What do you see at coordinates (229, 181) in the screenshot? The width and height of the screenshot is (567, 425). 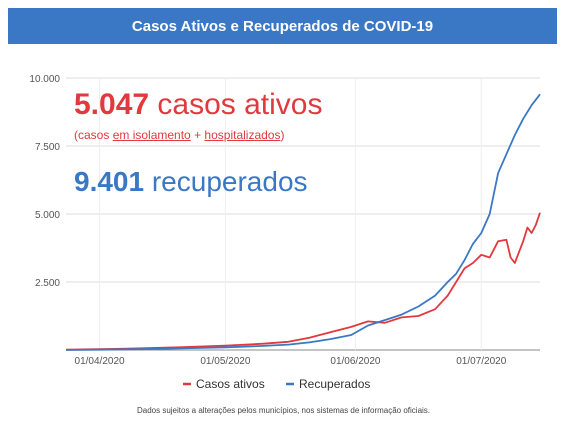 I see `recovered-label: recuperados` at bounding box center [229, 181].